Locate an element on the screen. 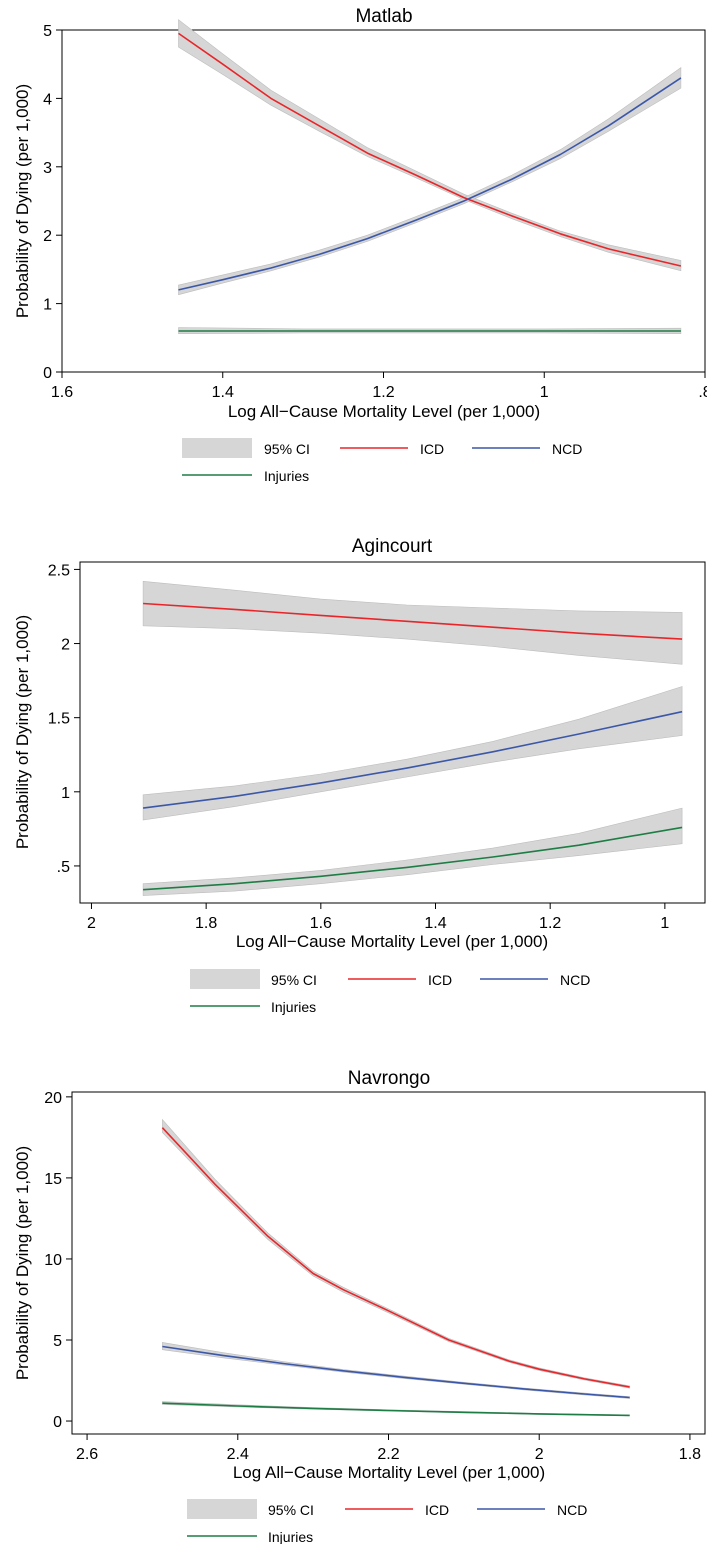  chart-title: Matlab is located at coordinates (383, 16).